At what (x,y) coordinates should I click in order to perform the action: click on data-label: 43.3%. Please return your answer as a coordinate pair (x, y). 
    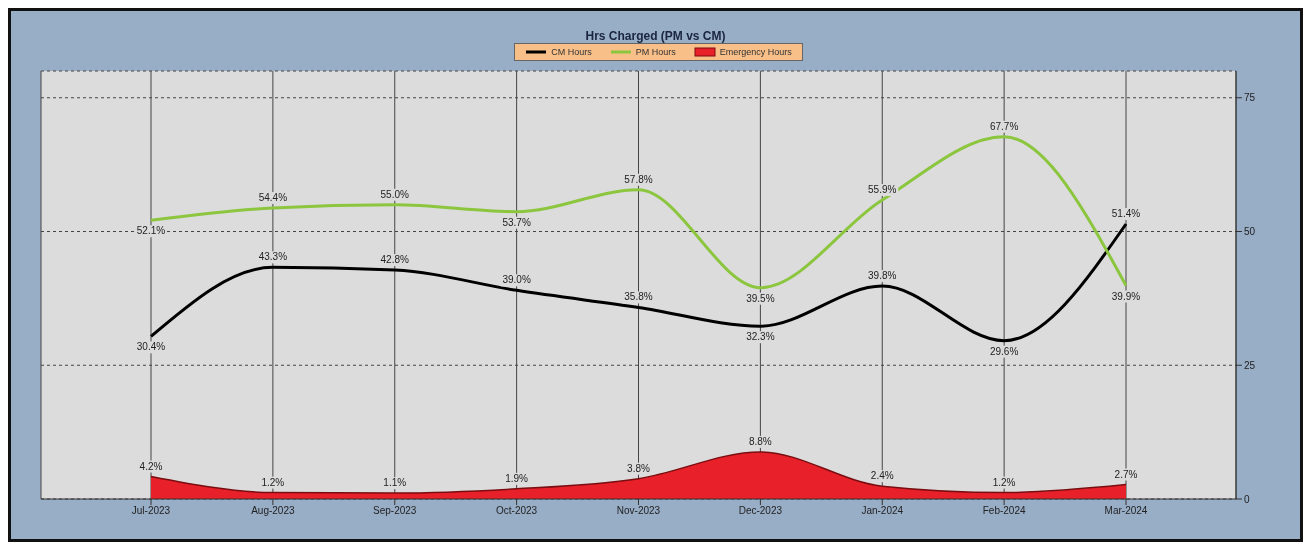
    Looking at the image, I should click on (273, 257).